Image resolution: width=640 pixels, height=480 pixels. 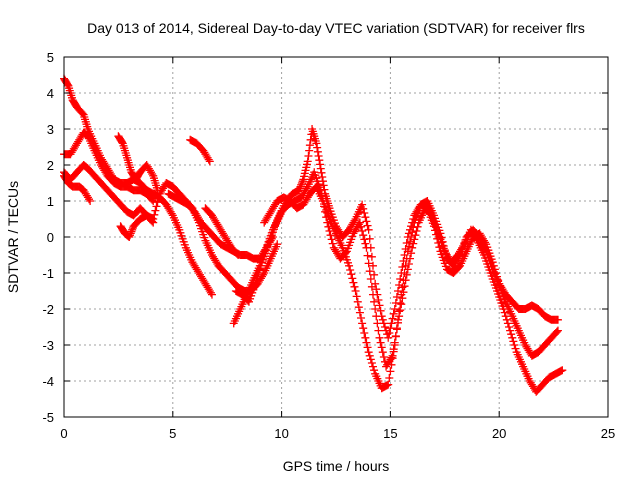 What do you see at coordinates (48, 309) in the screenshot?
I see `y-tick-label: -2` at bounding box center [48, 309].